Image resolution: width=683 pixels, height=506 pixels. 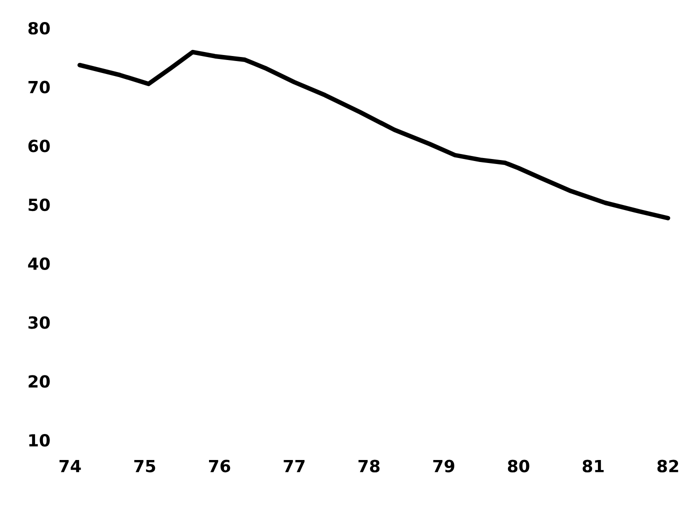 What do you see at coordinates (39, 28) in the screenshot?
I see `y-tick-label: 80` at bounding box center [39, 28].